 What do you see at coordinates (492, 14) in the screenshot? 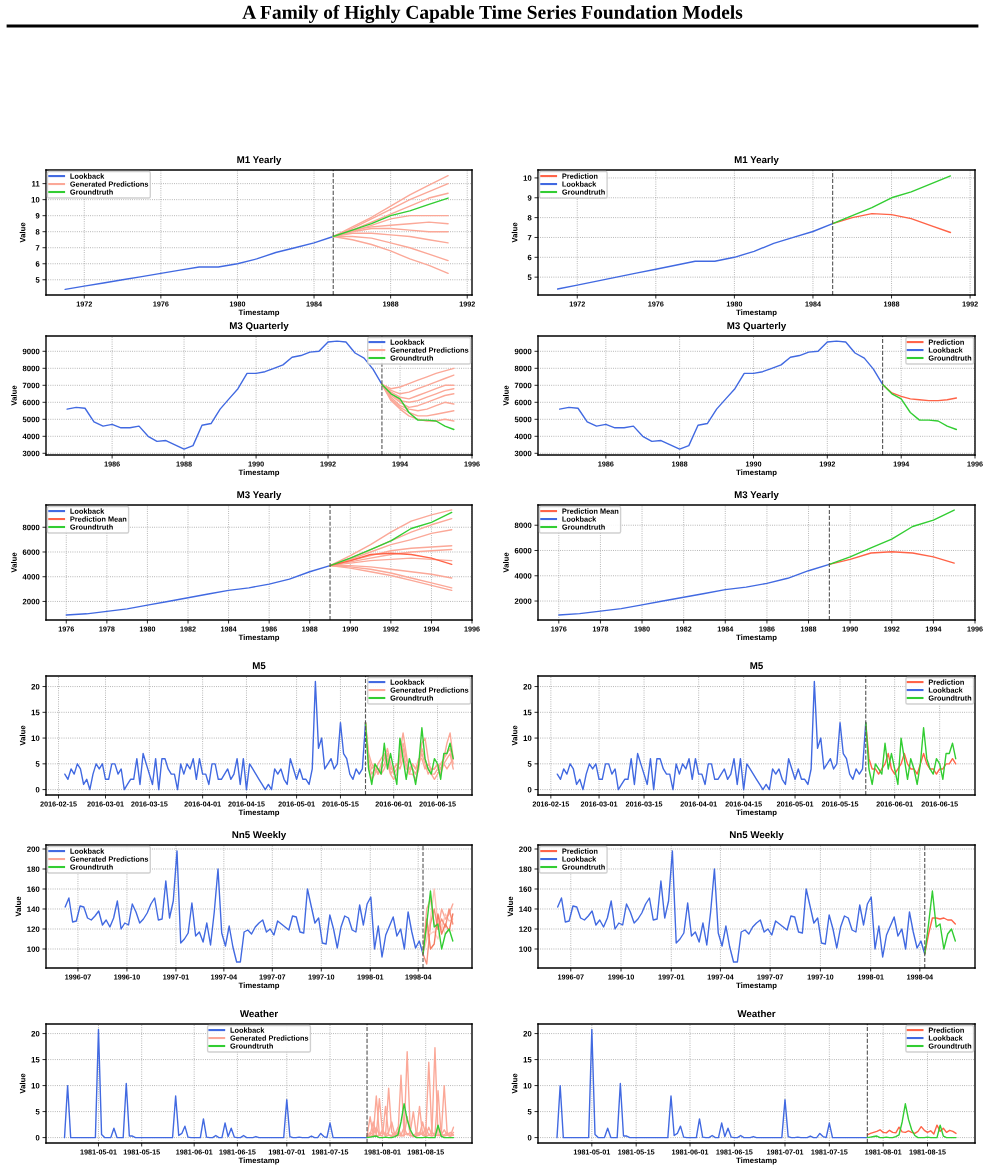
I see `text: A Family of Highly Capable Time Series Foundation Models` at bounding box center [492, 14].